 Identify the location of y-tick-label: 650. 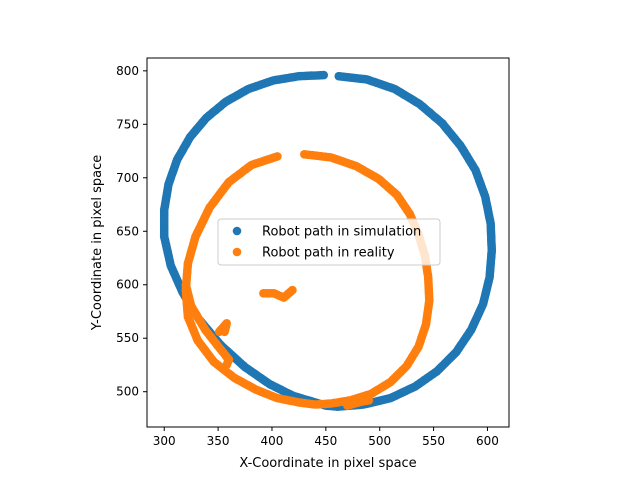
(127, 231).